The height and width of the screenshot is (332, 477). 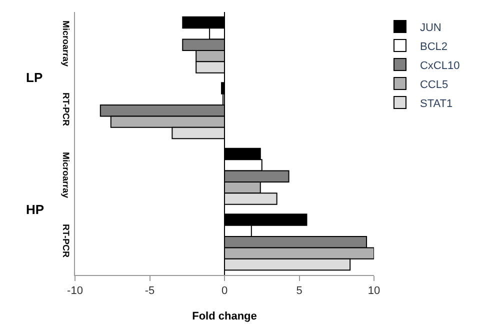 I want to click on text: LP, so click(x=34, y=77).